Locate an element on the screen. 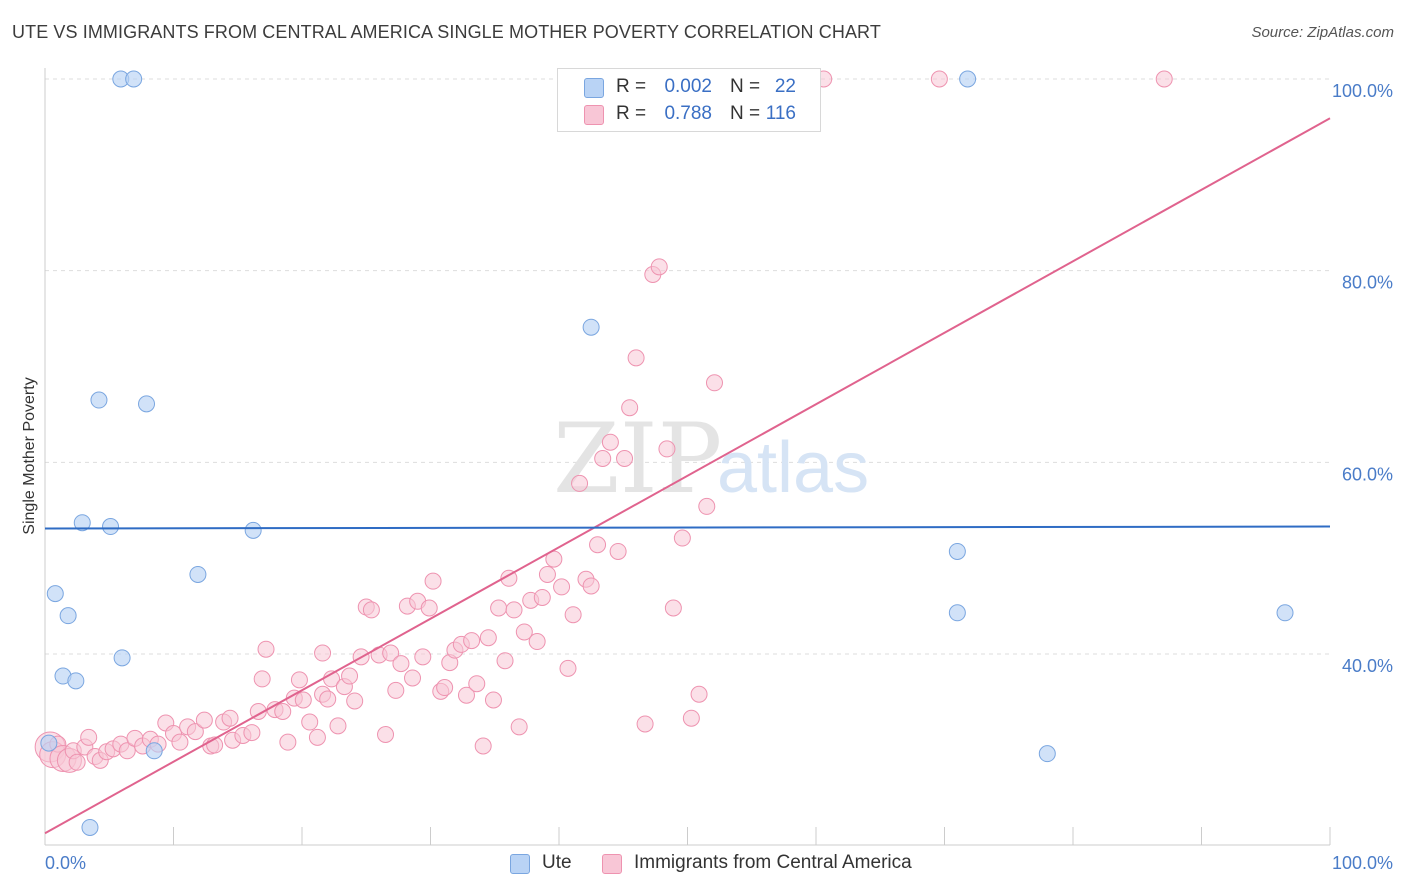  watermark-atlas: atlas is located at coordinates (793, 468).